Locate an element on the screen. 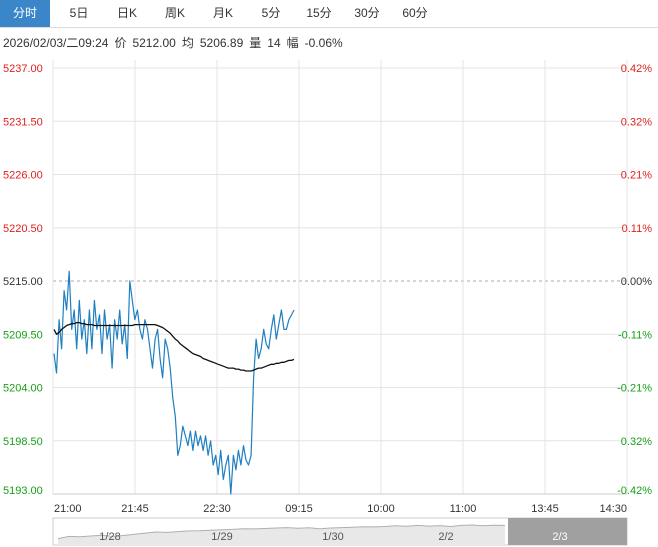 This screenshot has width=658, height=547. tab-8: 60分 is located at coordinates (415, 13).